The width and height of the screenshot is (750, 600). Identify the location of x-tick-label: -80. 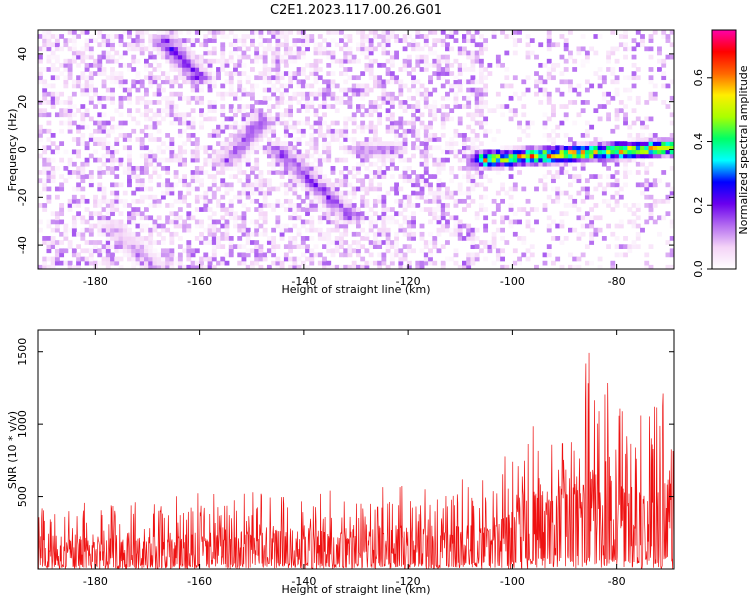
(617, 281).